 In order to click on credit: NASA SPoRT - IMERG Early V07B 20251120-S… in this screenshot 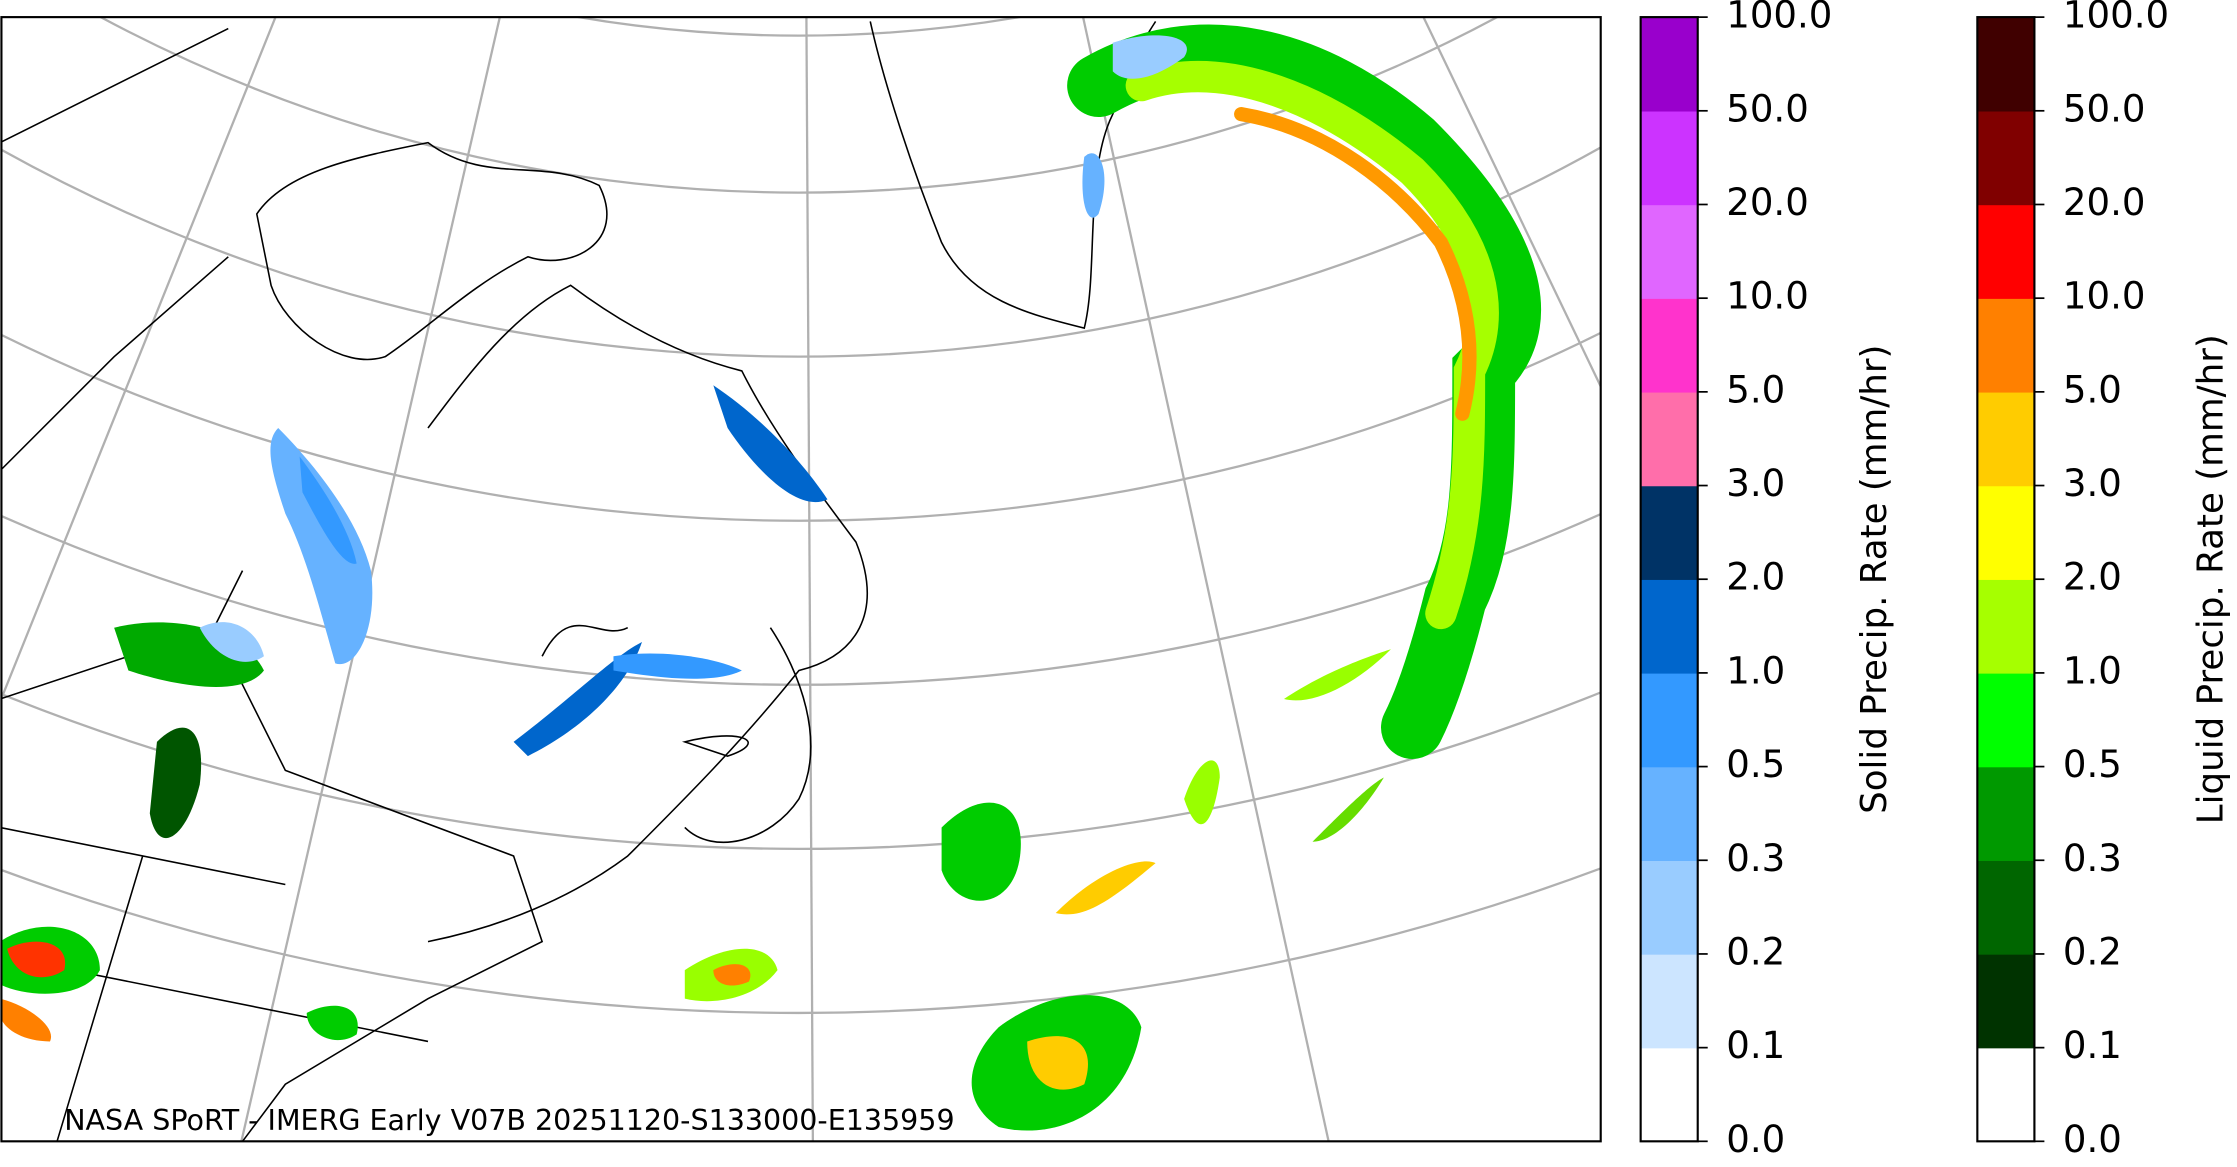, I will do `click(509, 1120)`.